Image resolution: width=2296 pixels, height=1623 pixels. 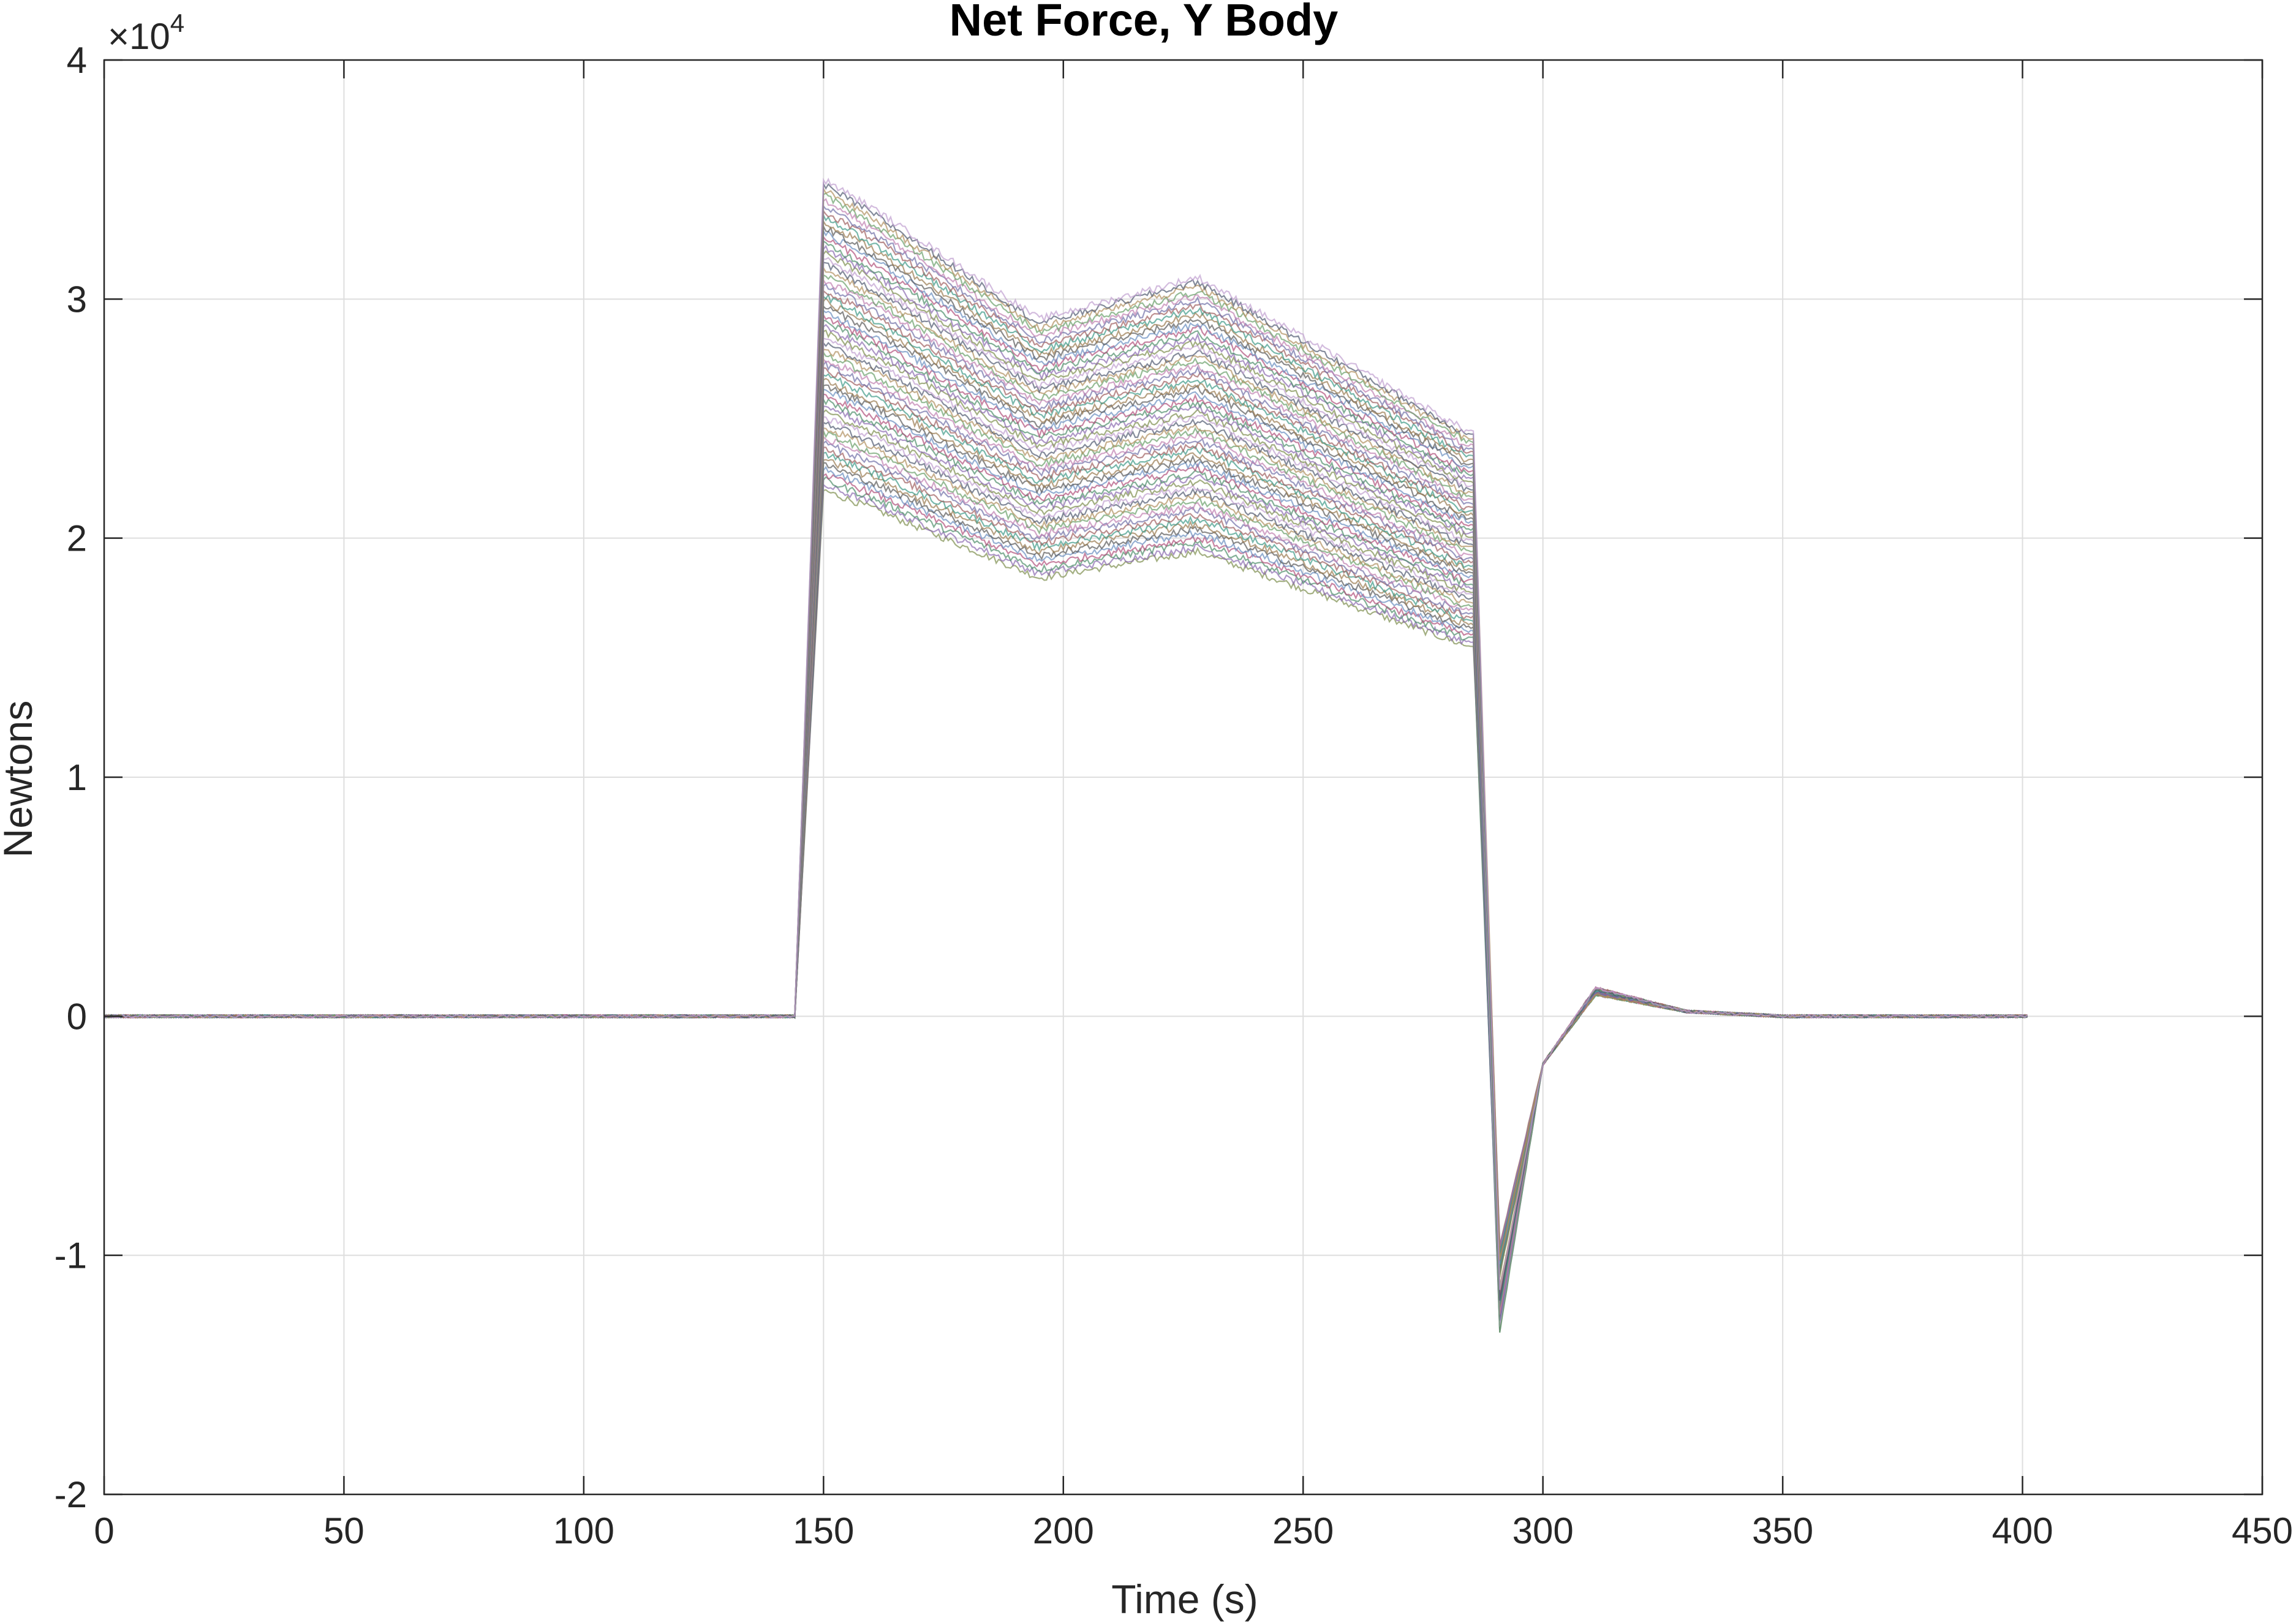 What do you see at coordinates (1543, 1530) in the screenshot?
I see `x-tick-label: 300` at bounding box center [1543, 1530].